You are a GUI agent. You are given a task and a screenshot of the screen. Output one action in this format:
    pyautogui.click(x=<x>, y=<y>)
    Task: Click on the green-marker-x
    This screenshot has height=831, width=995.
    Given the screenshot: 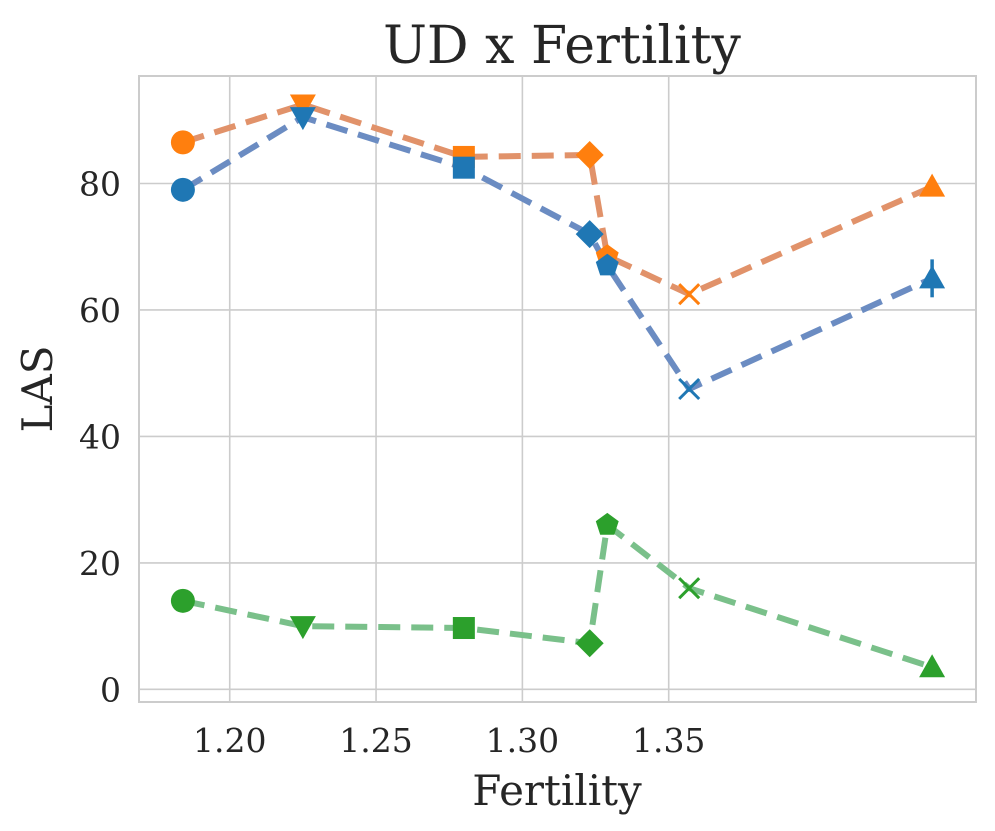 What is the action you would take?
    pyautogui.click(x=689, y=588)
    